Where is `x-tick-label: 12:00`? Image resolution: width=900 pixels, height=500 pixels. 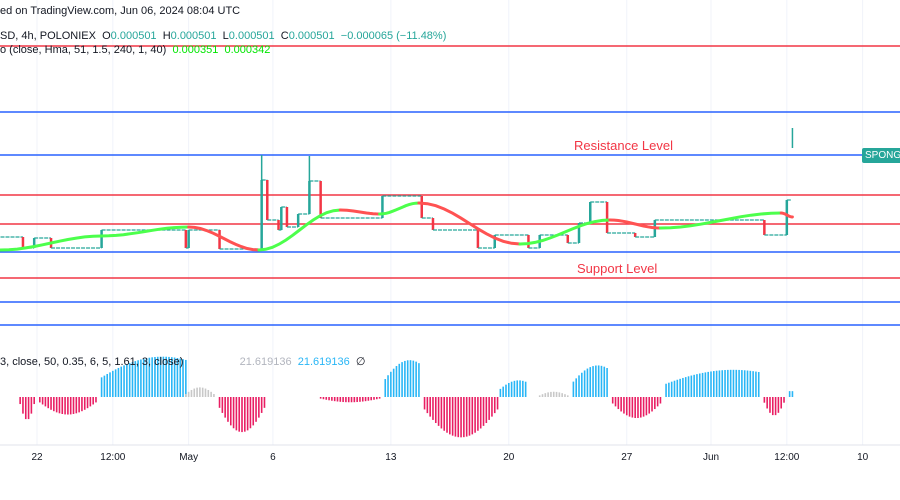
x-tick-label: 12:00 is located at coordinates (113, 457).